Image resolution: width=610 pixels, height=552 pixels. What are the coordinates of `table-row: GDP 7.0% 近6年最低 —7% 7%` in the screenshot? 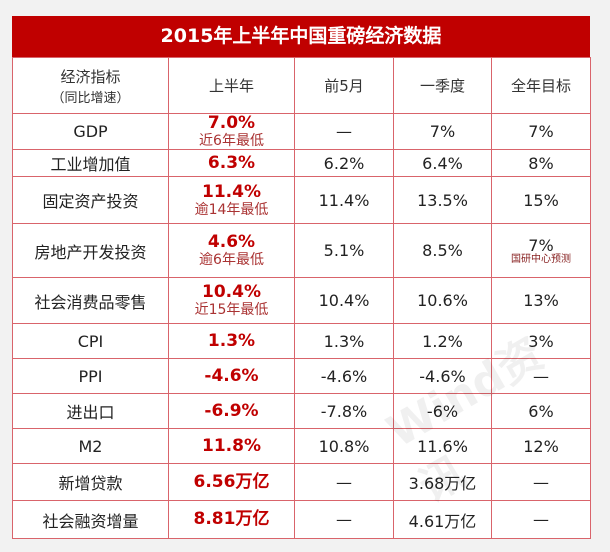 It's located at (301, 131).